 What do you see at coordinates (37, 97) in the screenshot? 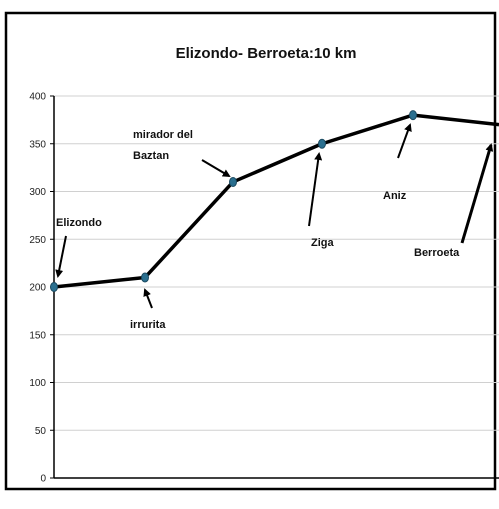
I see `y-tick-label: 400` at bounding box center [37, 97].